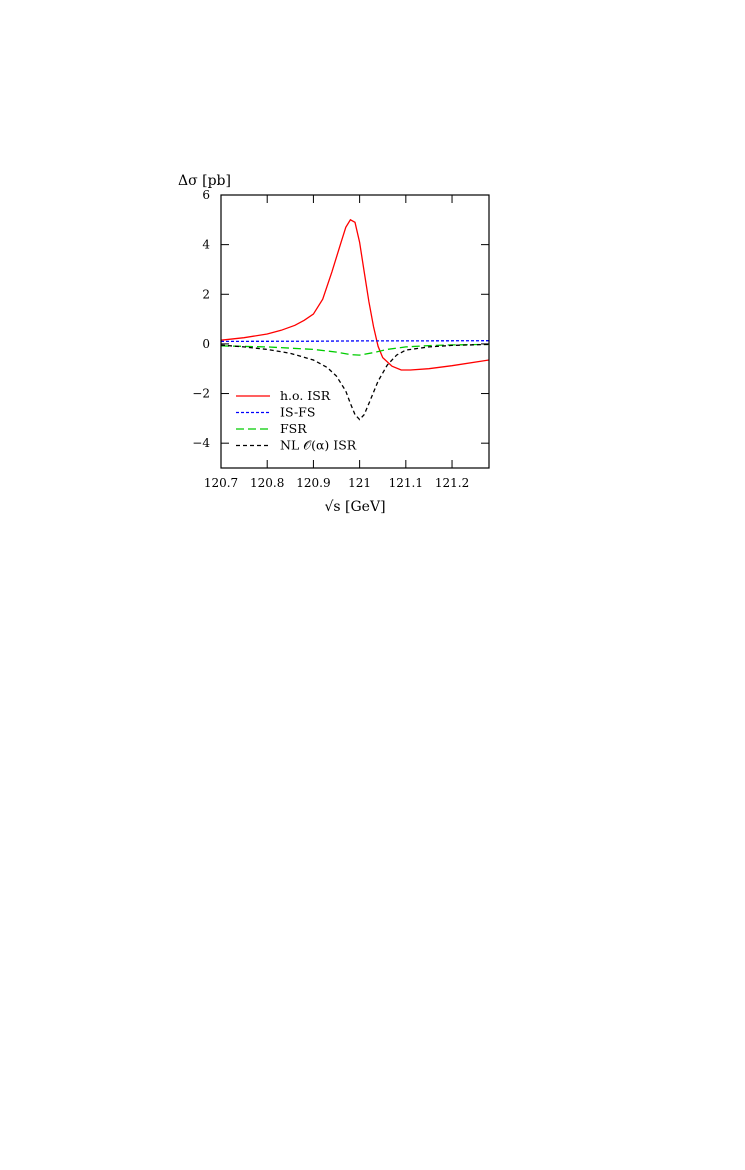  Describe the element at coordinates (297, 412) in the screenshot. I see `legend-label: IS-FS` at that location.